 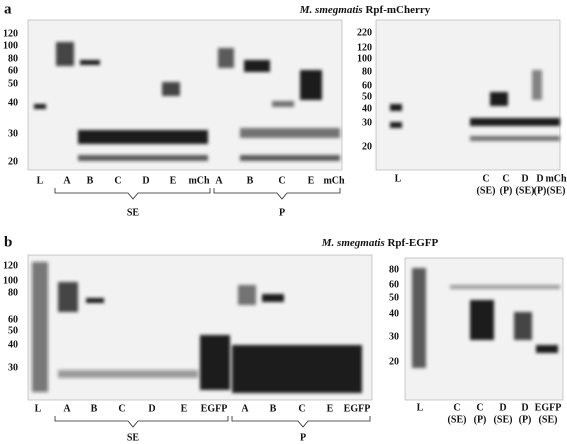 What do you see at coordinates (187, 101) in the screenshot?
I see `bands-a-left` at bounding box center [187, 101].